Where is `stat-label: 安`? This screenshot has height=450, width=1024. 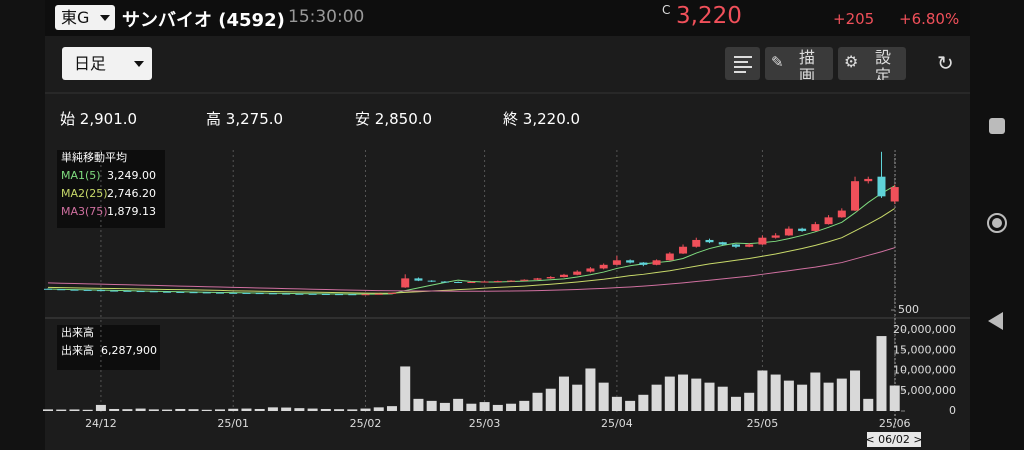 stat-label: 安 is located at coordinates (363, 119).